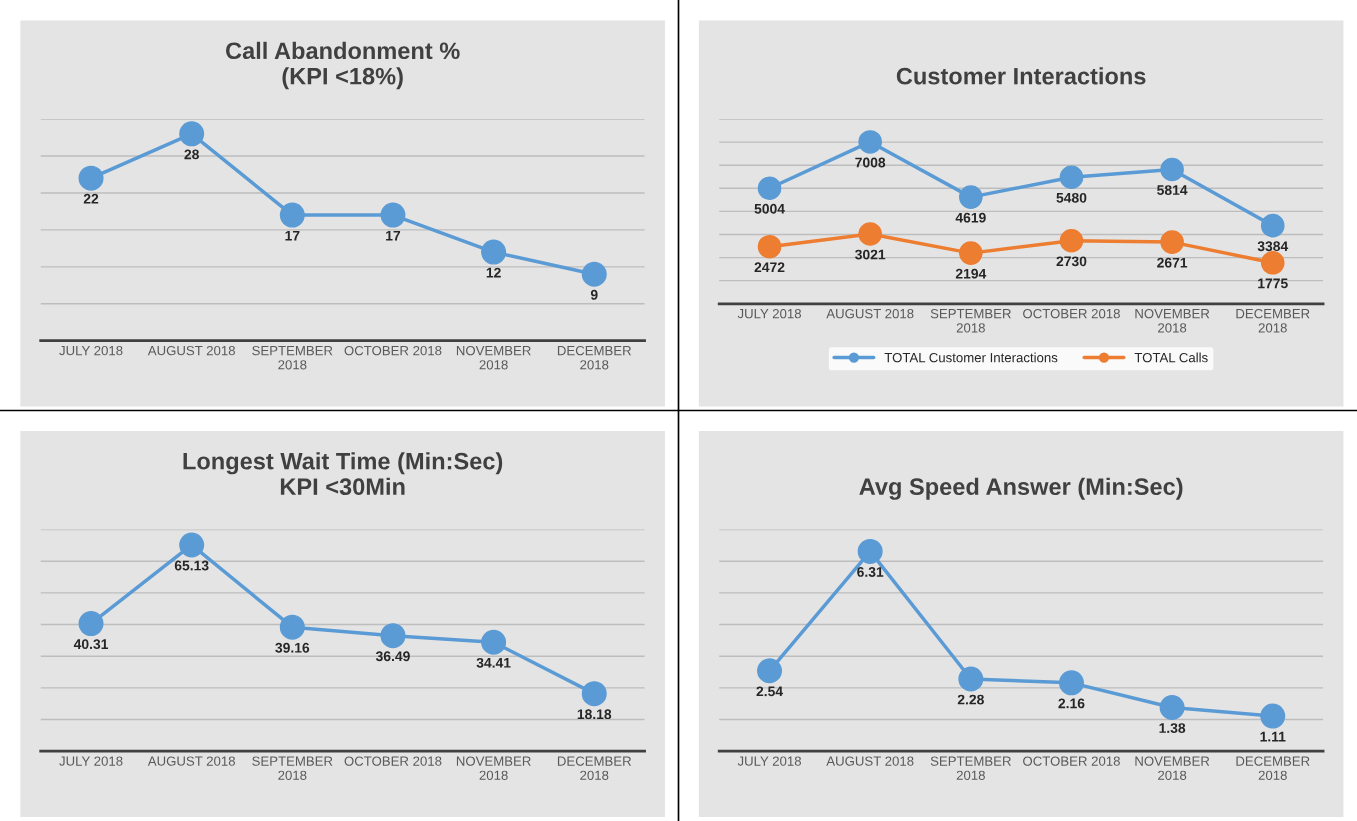 Image resolution: width=1357 pixels, height=821 pixels. Describe the element at coordinates (870, 254) in the screenshot. I see `data-label: 3021` at that location.